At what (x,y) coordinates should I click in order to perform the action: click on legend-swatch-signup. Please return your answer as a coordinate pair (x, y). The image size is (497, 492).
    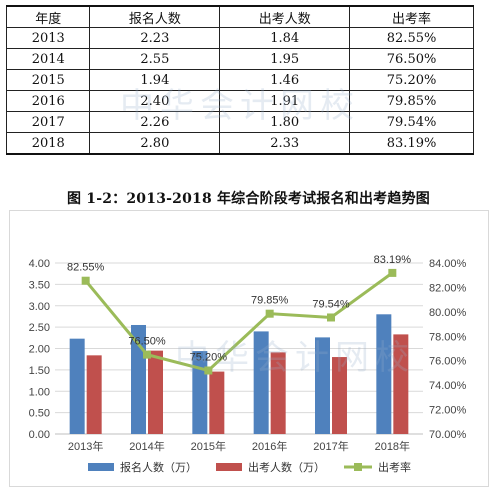
    Looking at the image, I should click on (101, 467).